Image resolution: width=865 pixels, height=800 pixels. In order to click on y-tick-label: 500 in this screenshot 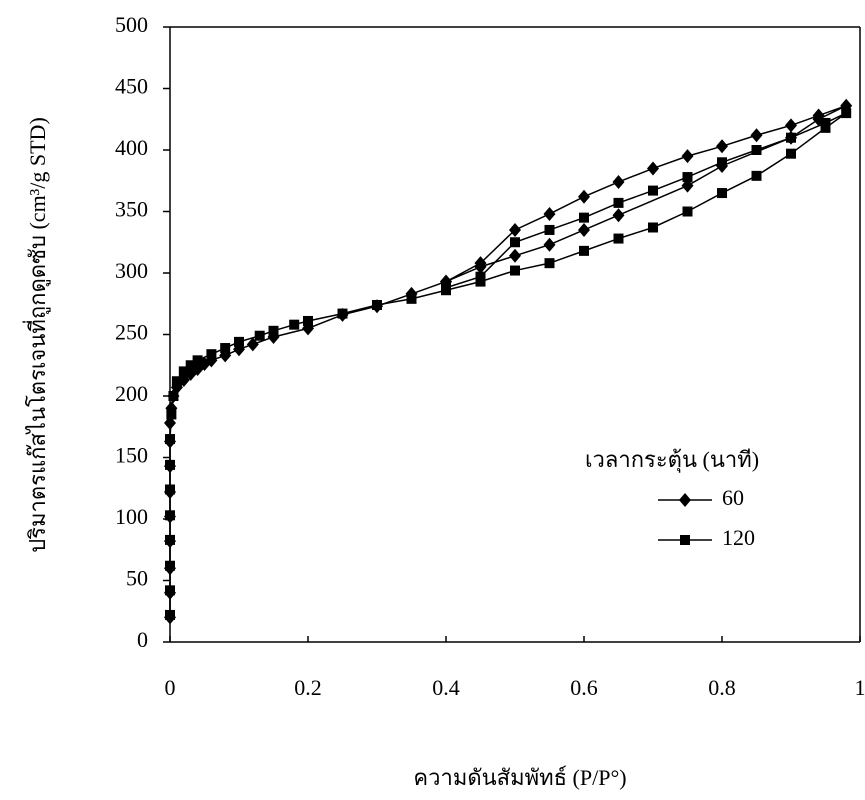, I will do `click(131, 24)`.